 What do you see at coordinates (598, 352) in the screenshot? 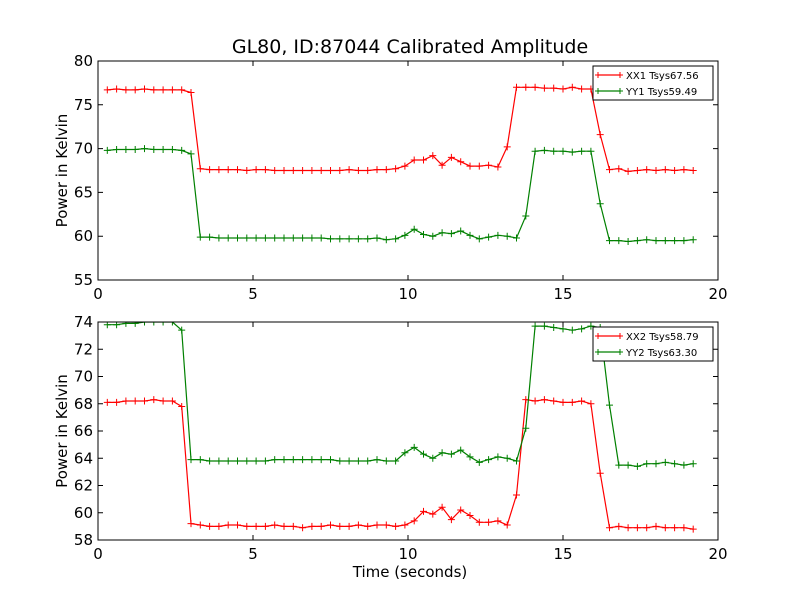
I see `legend-marker` at bounding box center [598, 352].